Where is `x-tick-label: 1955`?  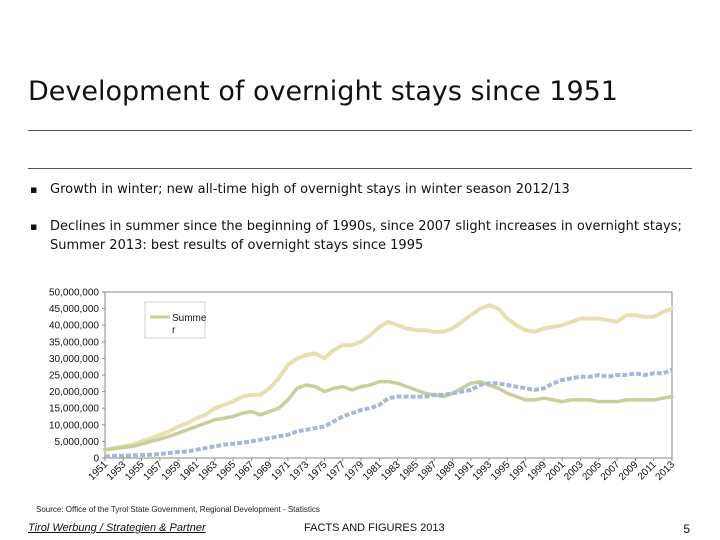 x-tick-label: 1955 is located at coordinates (135, 471).